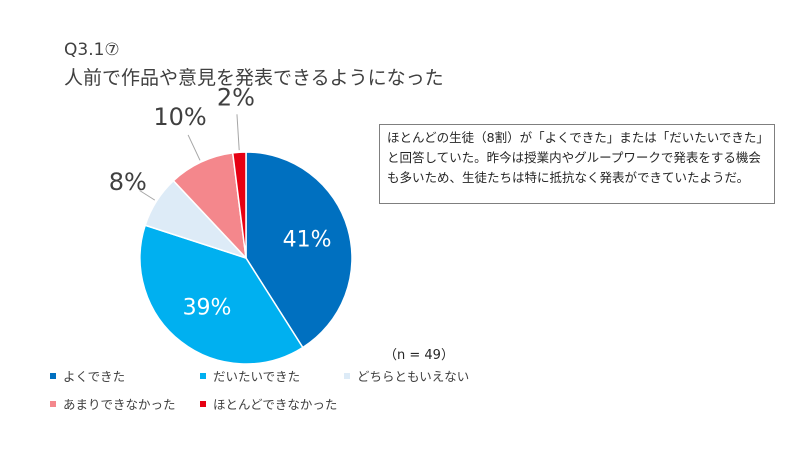 This screenshot has height=450, width=800. I want to click on legend-item-hotondodekinakatta: ほとんどできなかった, so click(268, 403).